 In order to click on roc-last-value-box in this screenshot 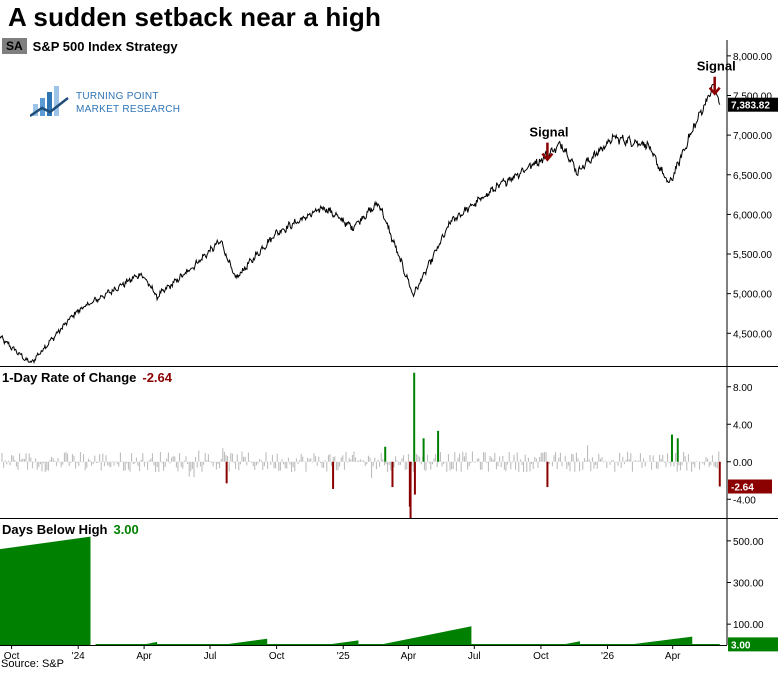, I will do `click(750, 486)`.